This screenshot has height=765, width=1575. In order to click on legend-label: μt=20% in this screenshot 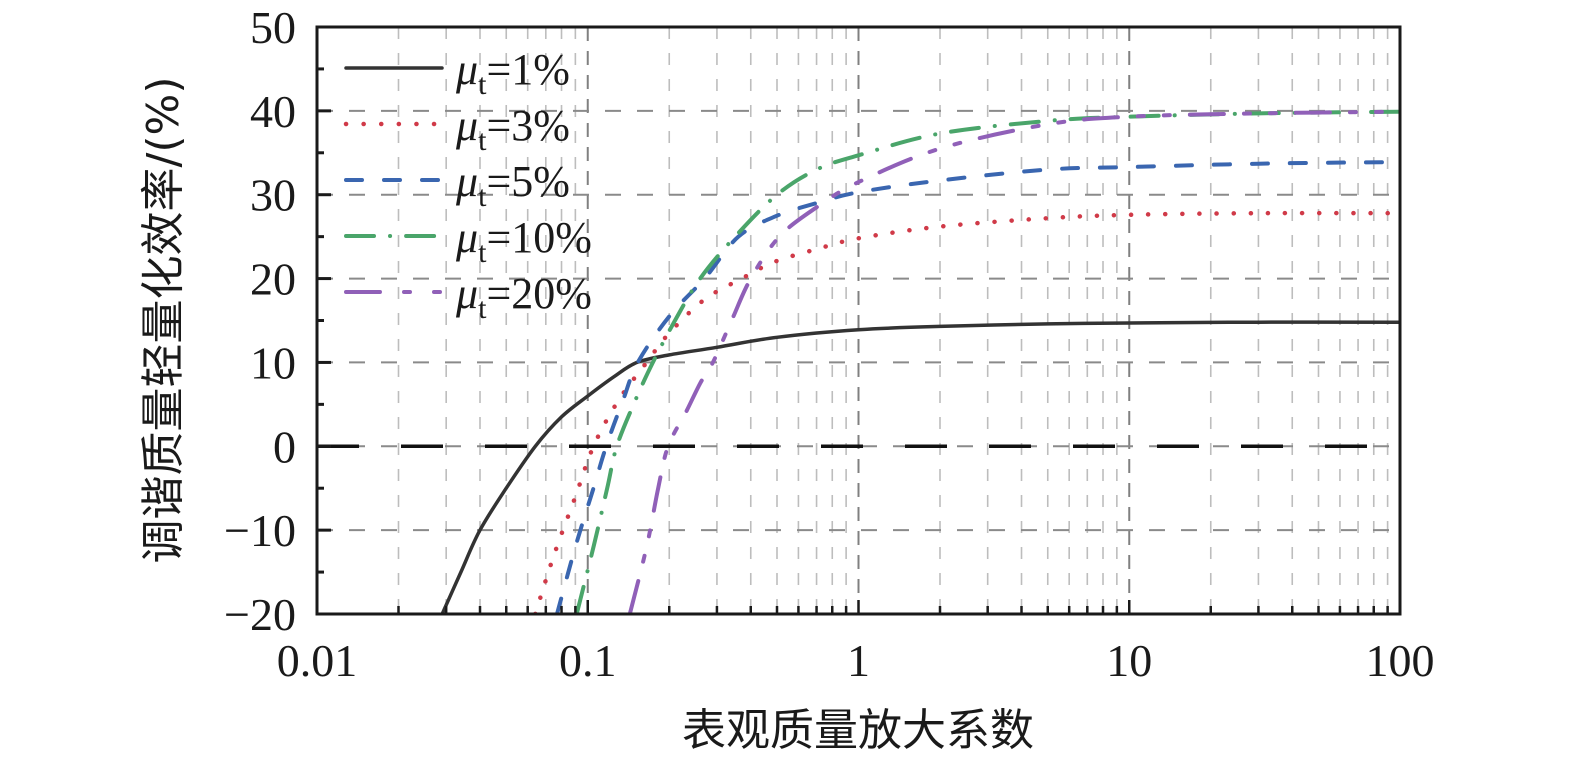, I will do `click(523, 297)`.